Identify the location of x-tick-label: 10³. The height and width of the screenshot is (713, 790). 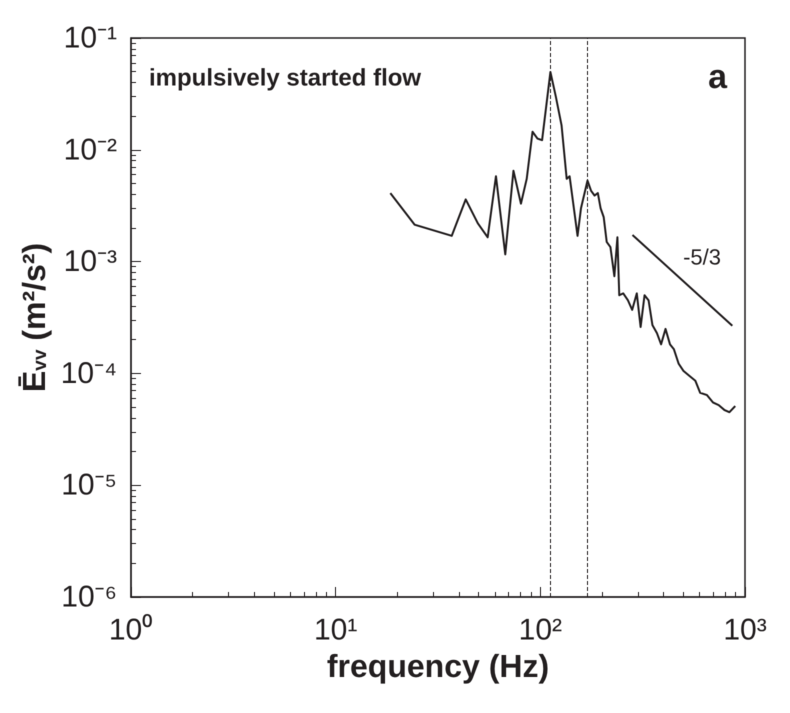
(745, 630).